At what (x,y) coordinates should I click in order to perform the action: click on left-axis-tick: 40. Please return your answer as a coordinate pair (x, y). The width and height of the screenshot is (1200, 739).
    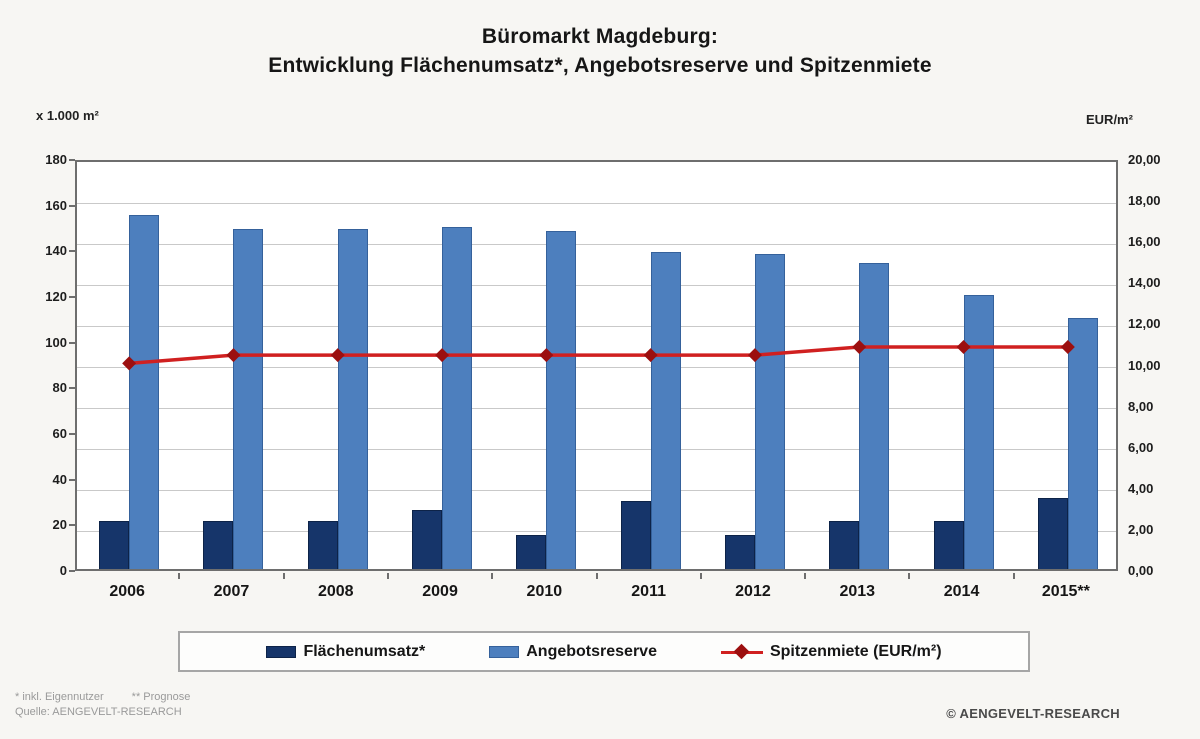
    Looking at the image, I should click on (59, 479).